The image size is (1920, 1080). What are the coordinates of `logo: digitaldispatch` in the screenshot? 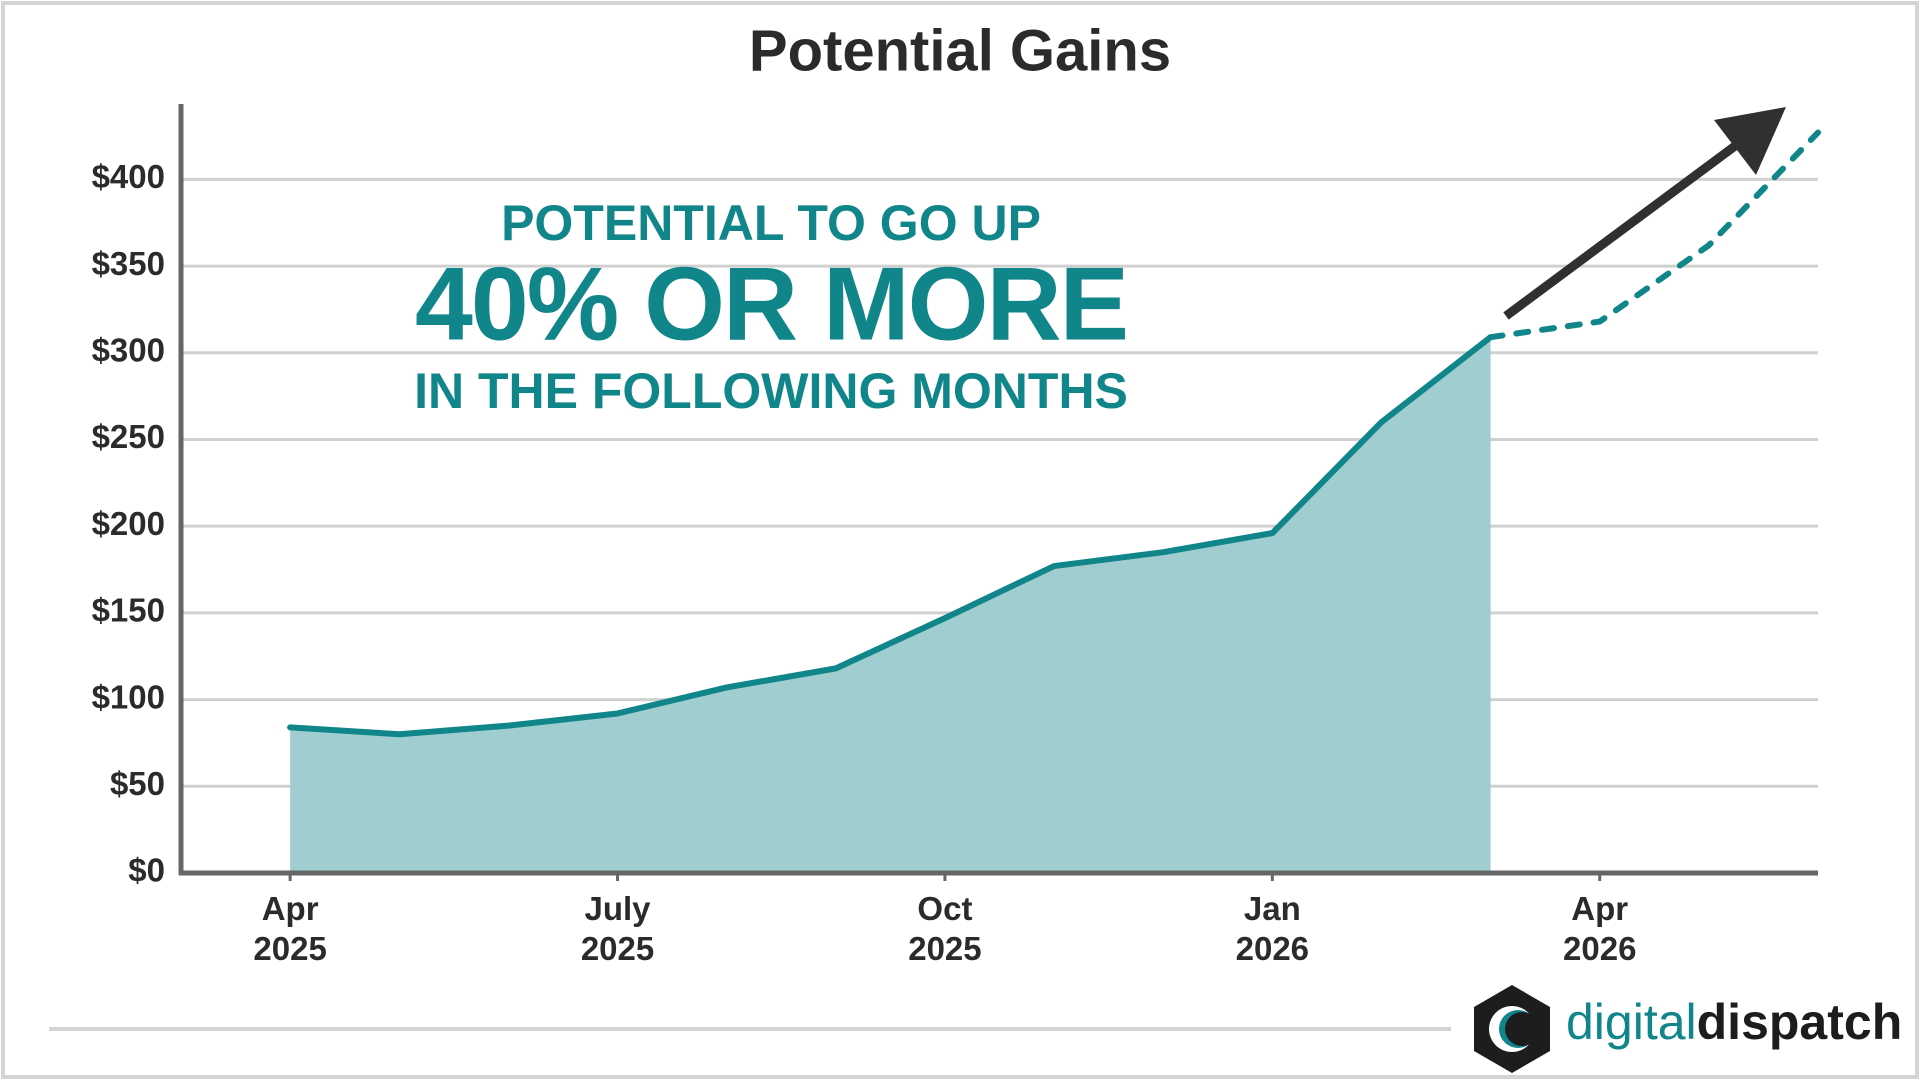 It's located at (1688, 1029).